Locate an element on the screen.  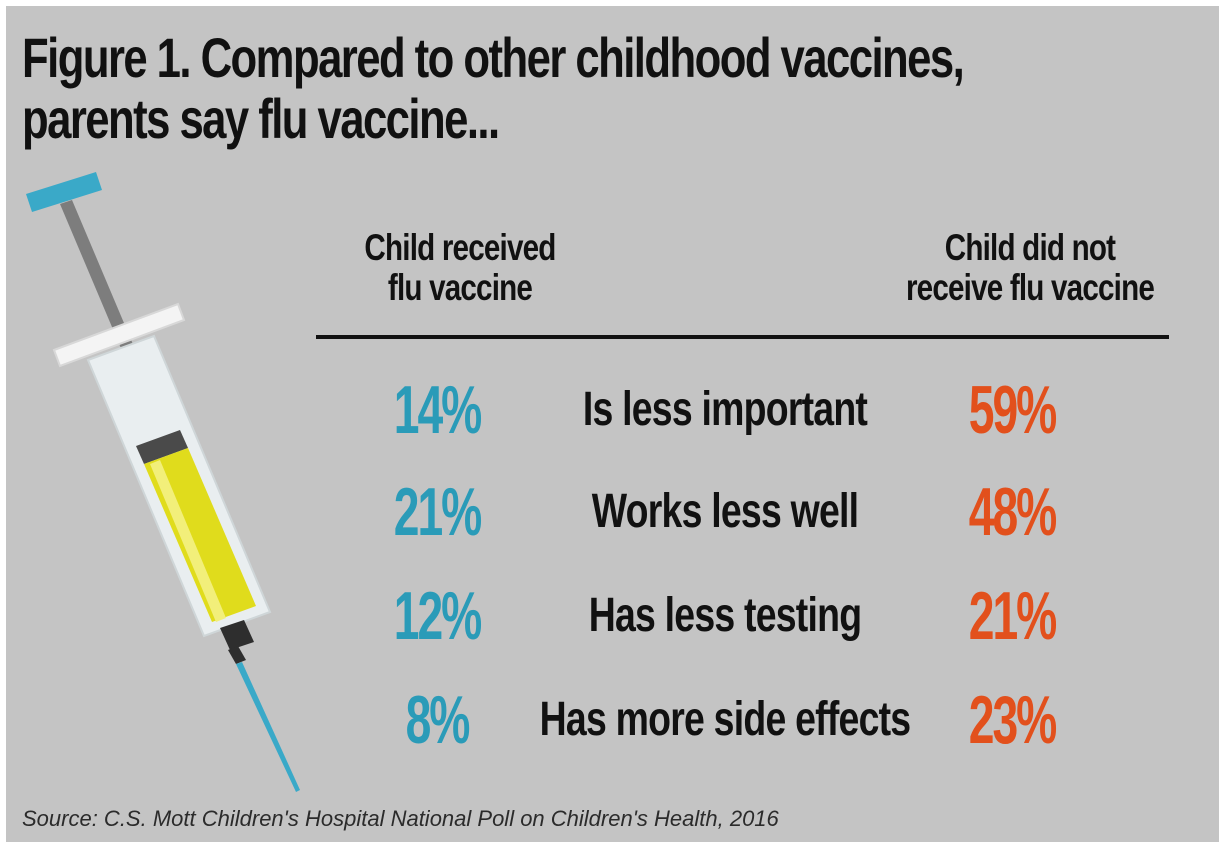
not-received-percent: 21% is located at coordinates (1012, 616).